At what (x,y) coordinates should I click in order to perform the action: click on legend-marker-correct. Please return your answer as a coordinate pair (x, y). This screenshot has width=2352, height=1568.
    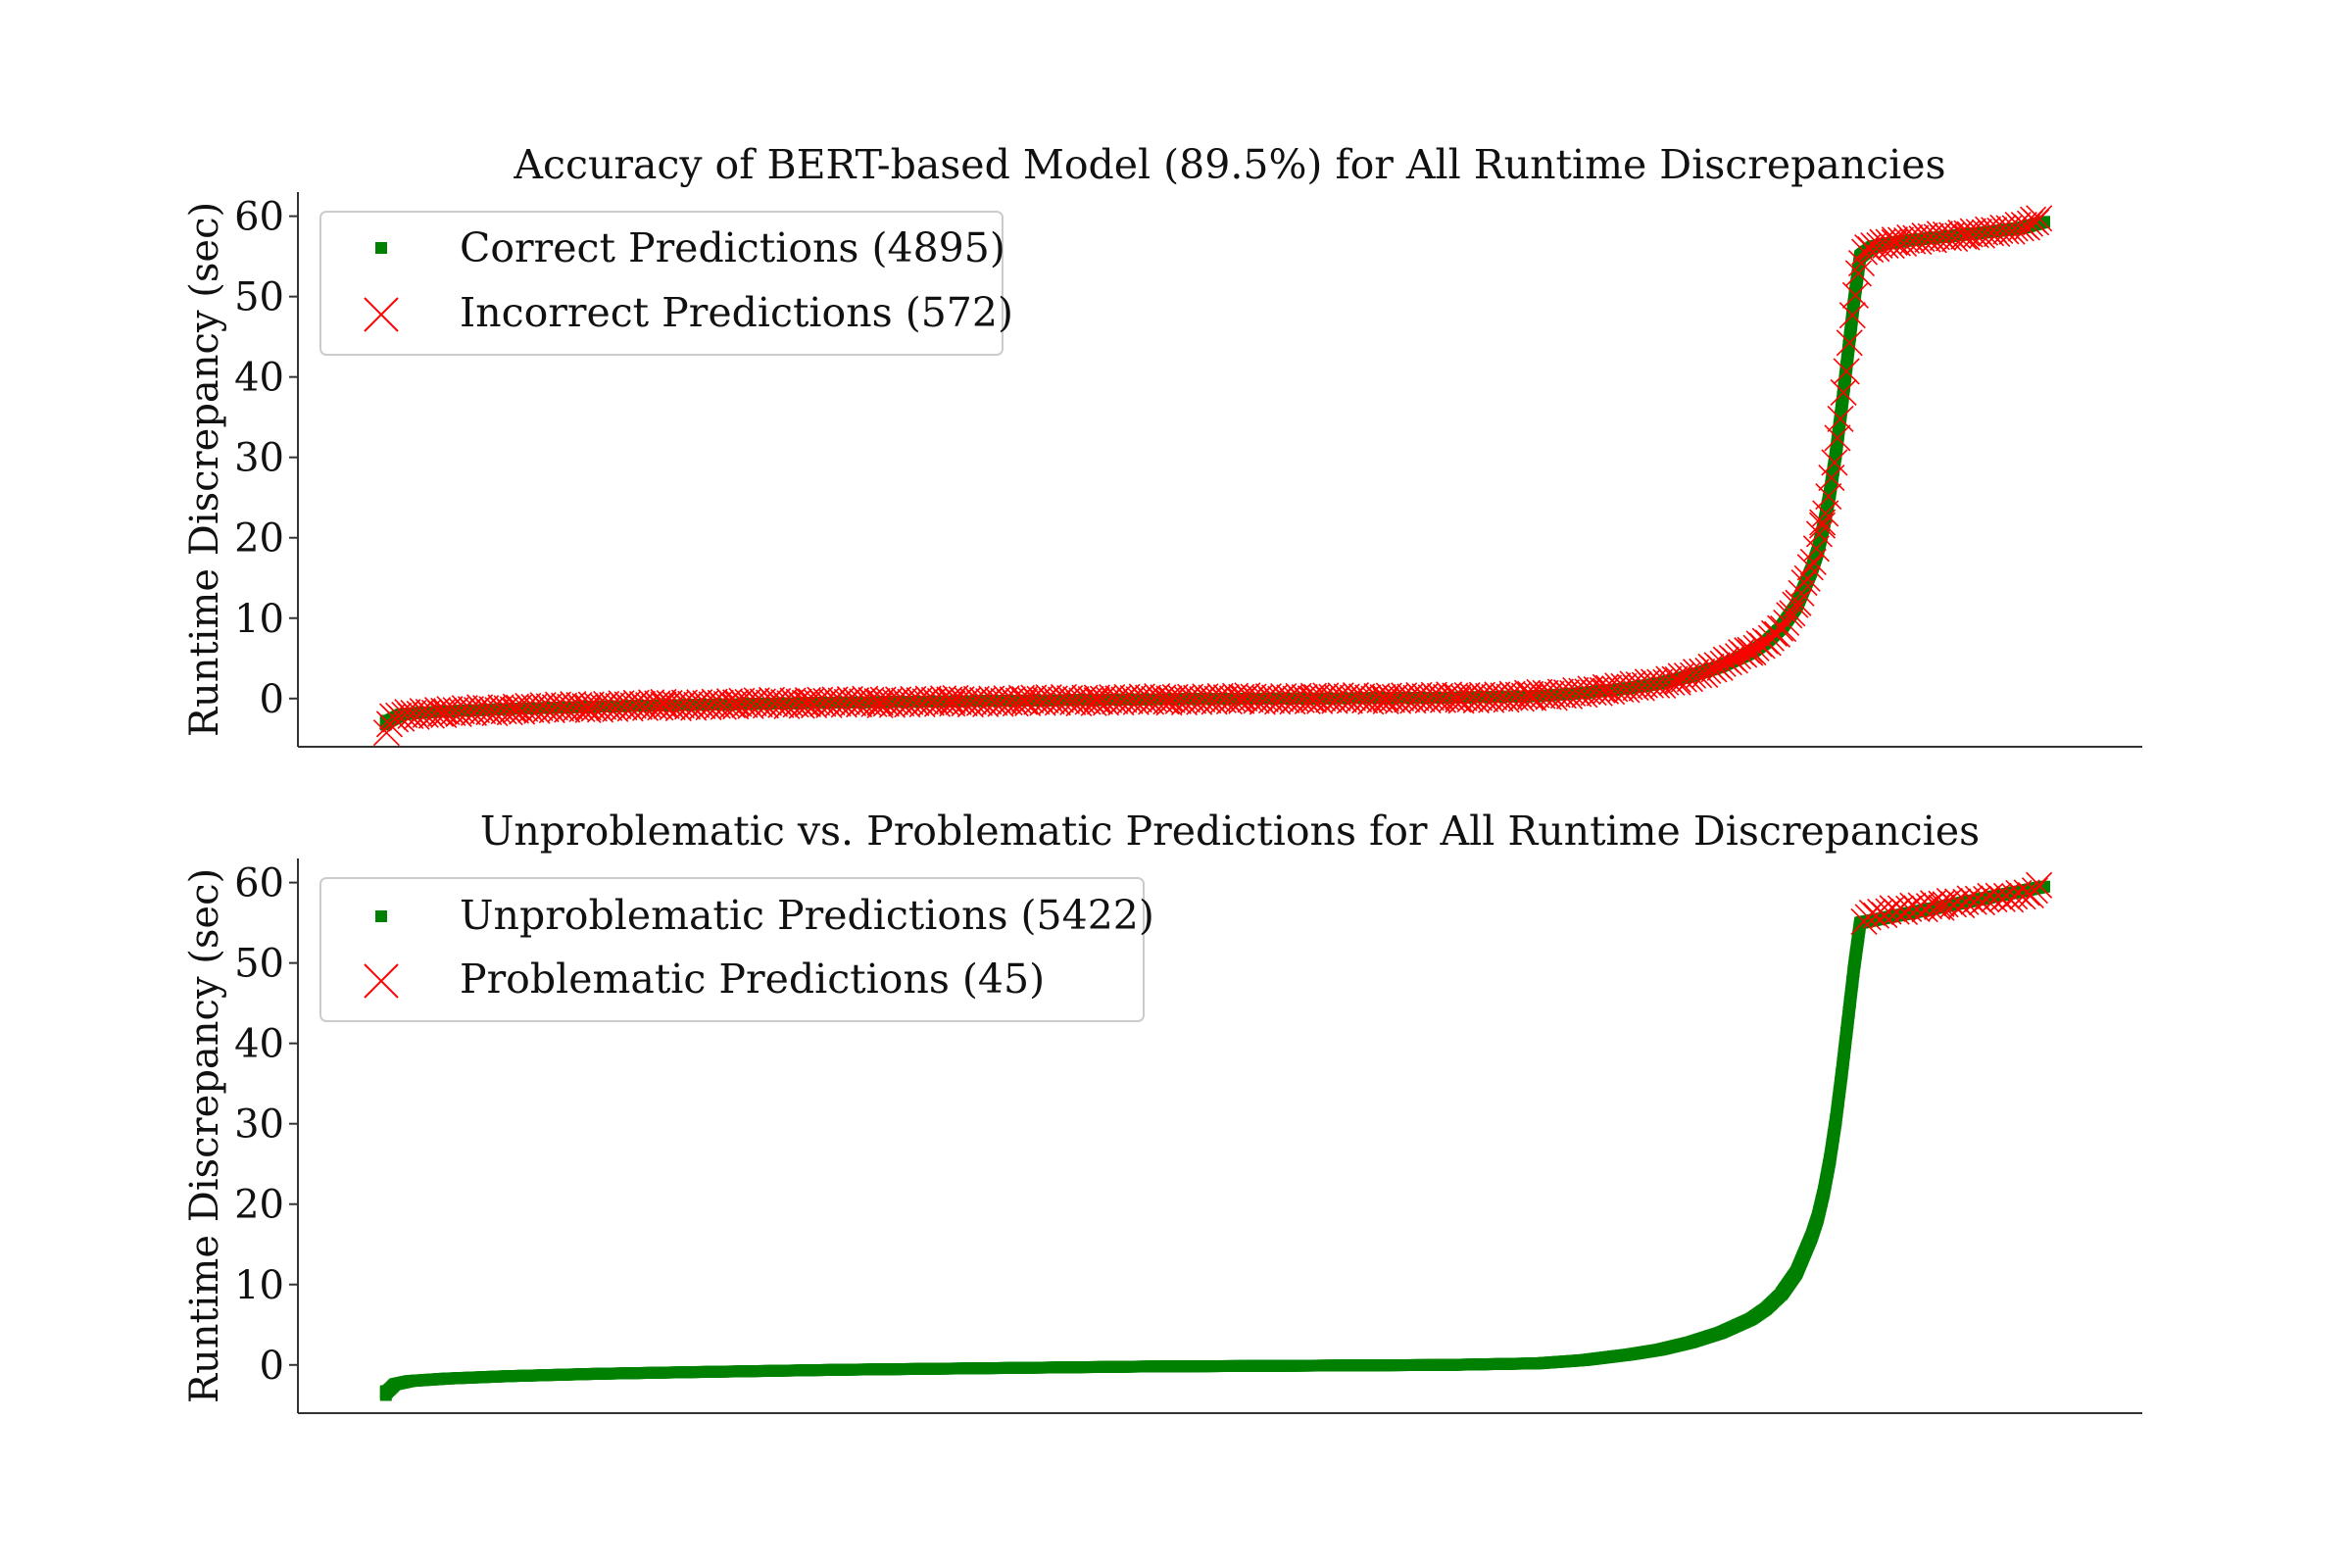
    Looking at the image, I should click on (381, 248).